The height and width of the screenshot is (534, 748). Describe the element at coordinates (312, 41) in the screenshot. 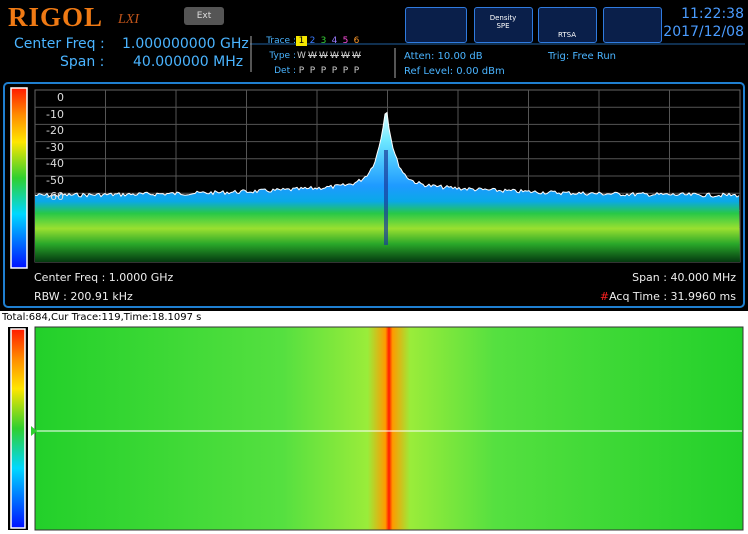

I see `list-item: 2` at that location.